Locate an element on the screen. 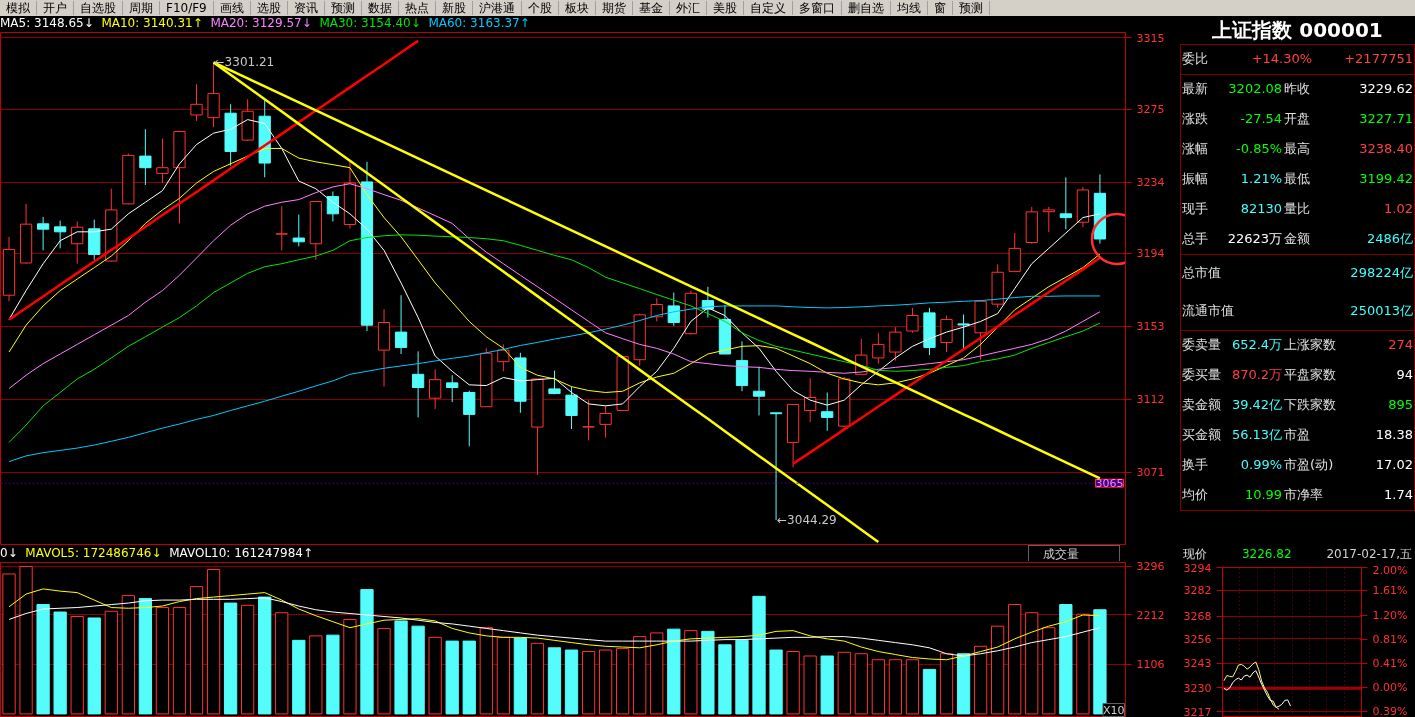  text: 板块 is located at coordinates (577, 8).